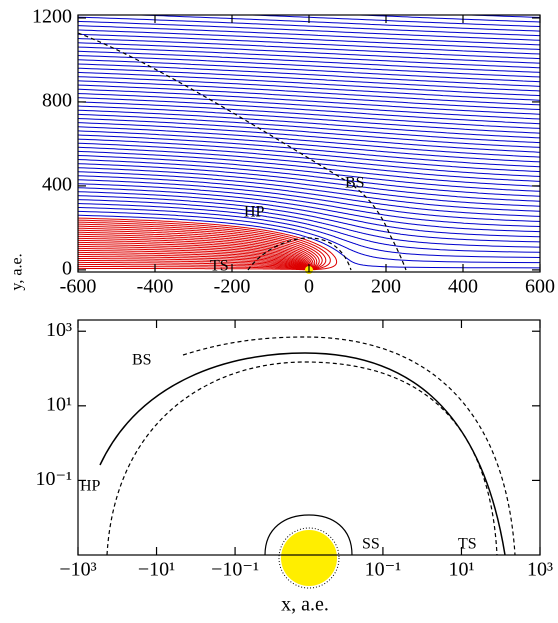 This screenshot has width=558, height=623. What do you see at coordinates (299, 254) in the screenshot?
I see `termination-shock` at bounding box center [299, 254].